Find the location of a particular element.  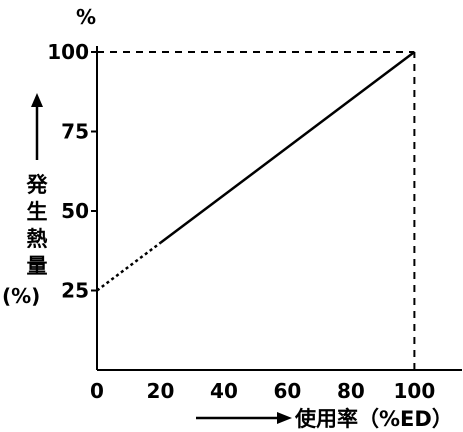

y-tick-label-75: 75 is located at coordinates (75, 132).